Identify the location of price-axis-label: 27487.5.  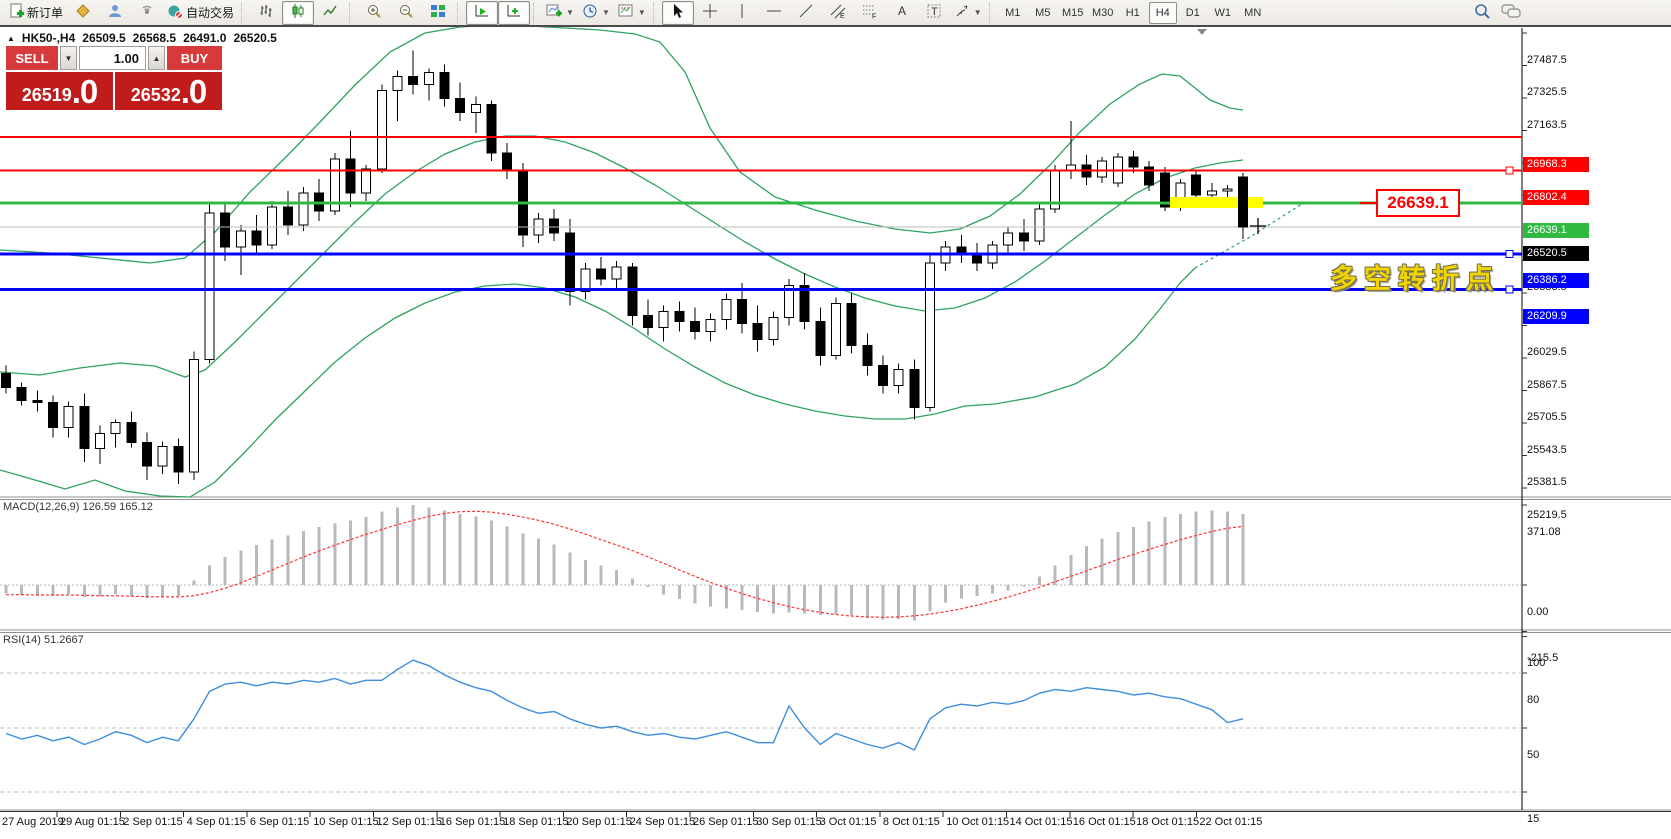
(1547, 60).